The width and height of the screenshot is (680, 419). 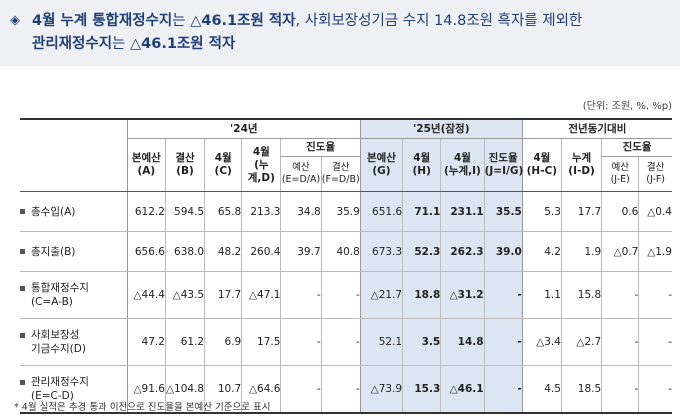 I want to click on col-y24-budget: 본예산 (A), so click(x=146, y=165).